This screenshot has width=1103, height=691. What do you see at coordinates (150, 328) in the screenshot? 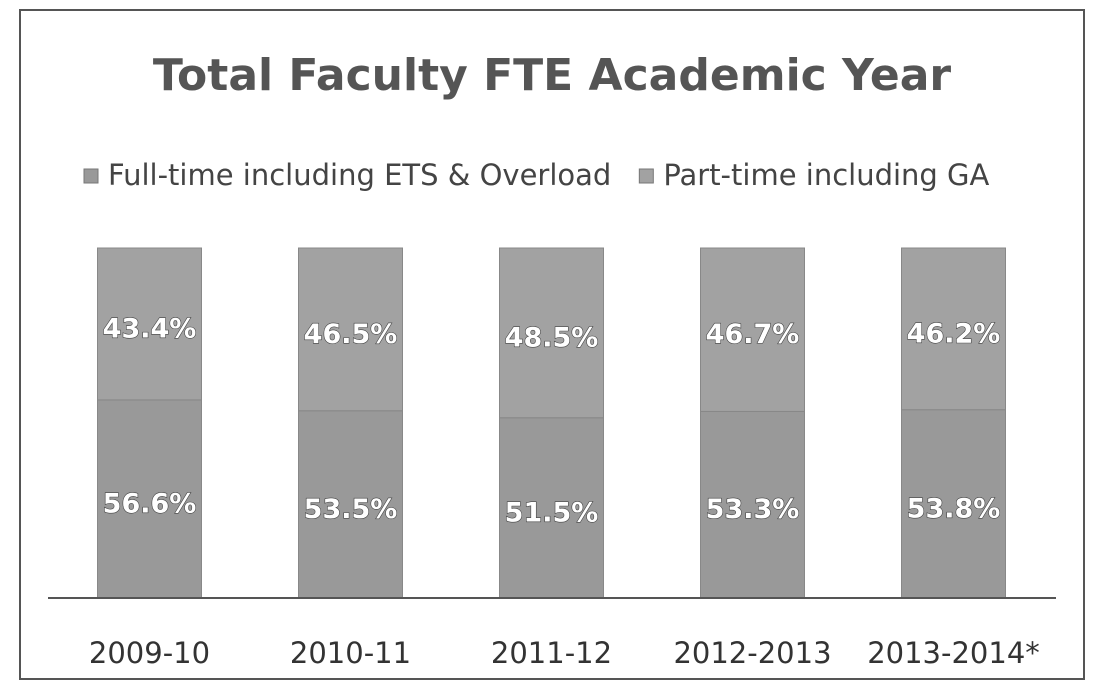
I see `data-label: 43.4%` at bounding box center [150, 328].